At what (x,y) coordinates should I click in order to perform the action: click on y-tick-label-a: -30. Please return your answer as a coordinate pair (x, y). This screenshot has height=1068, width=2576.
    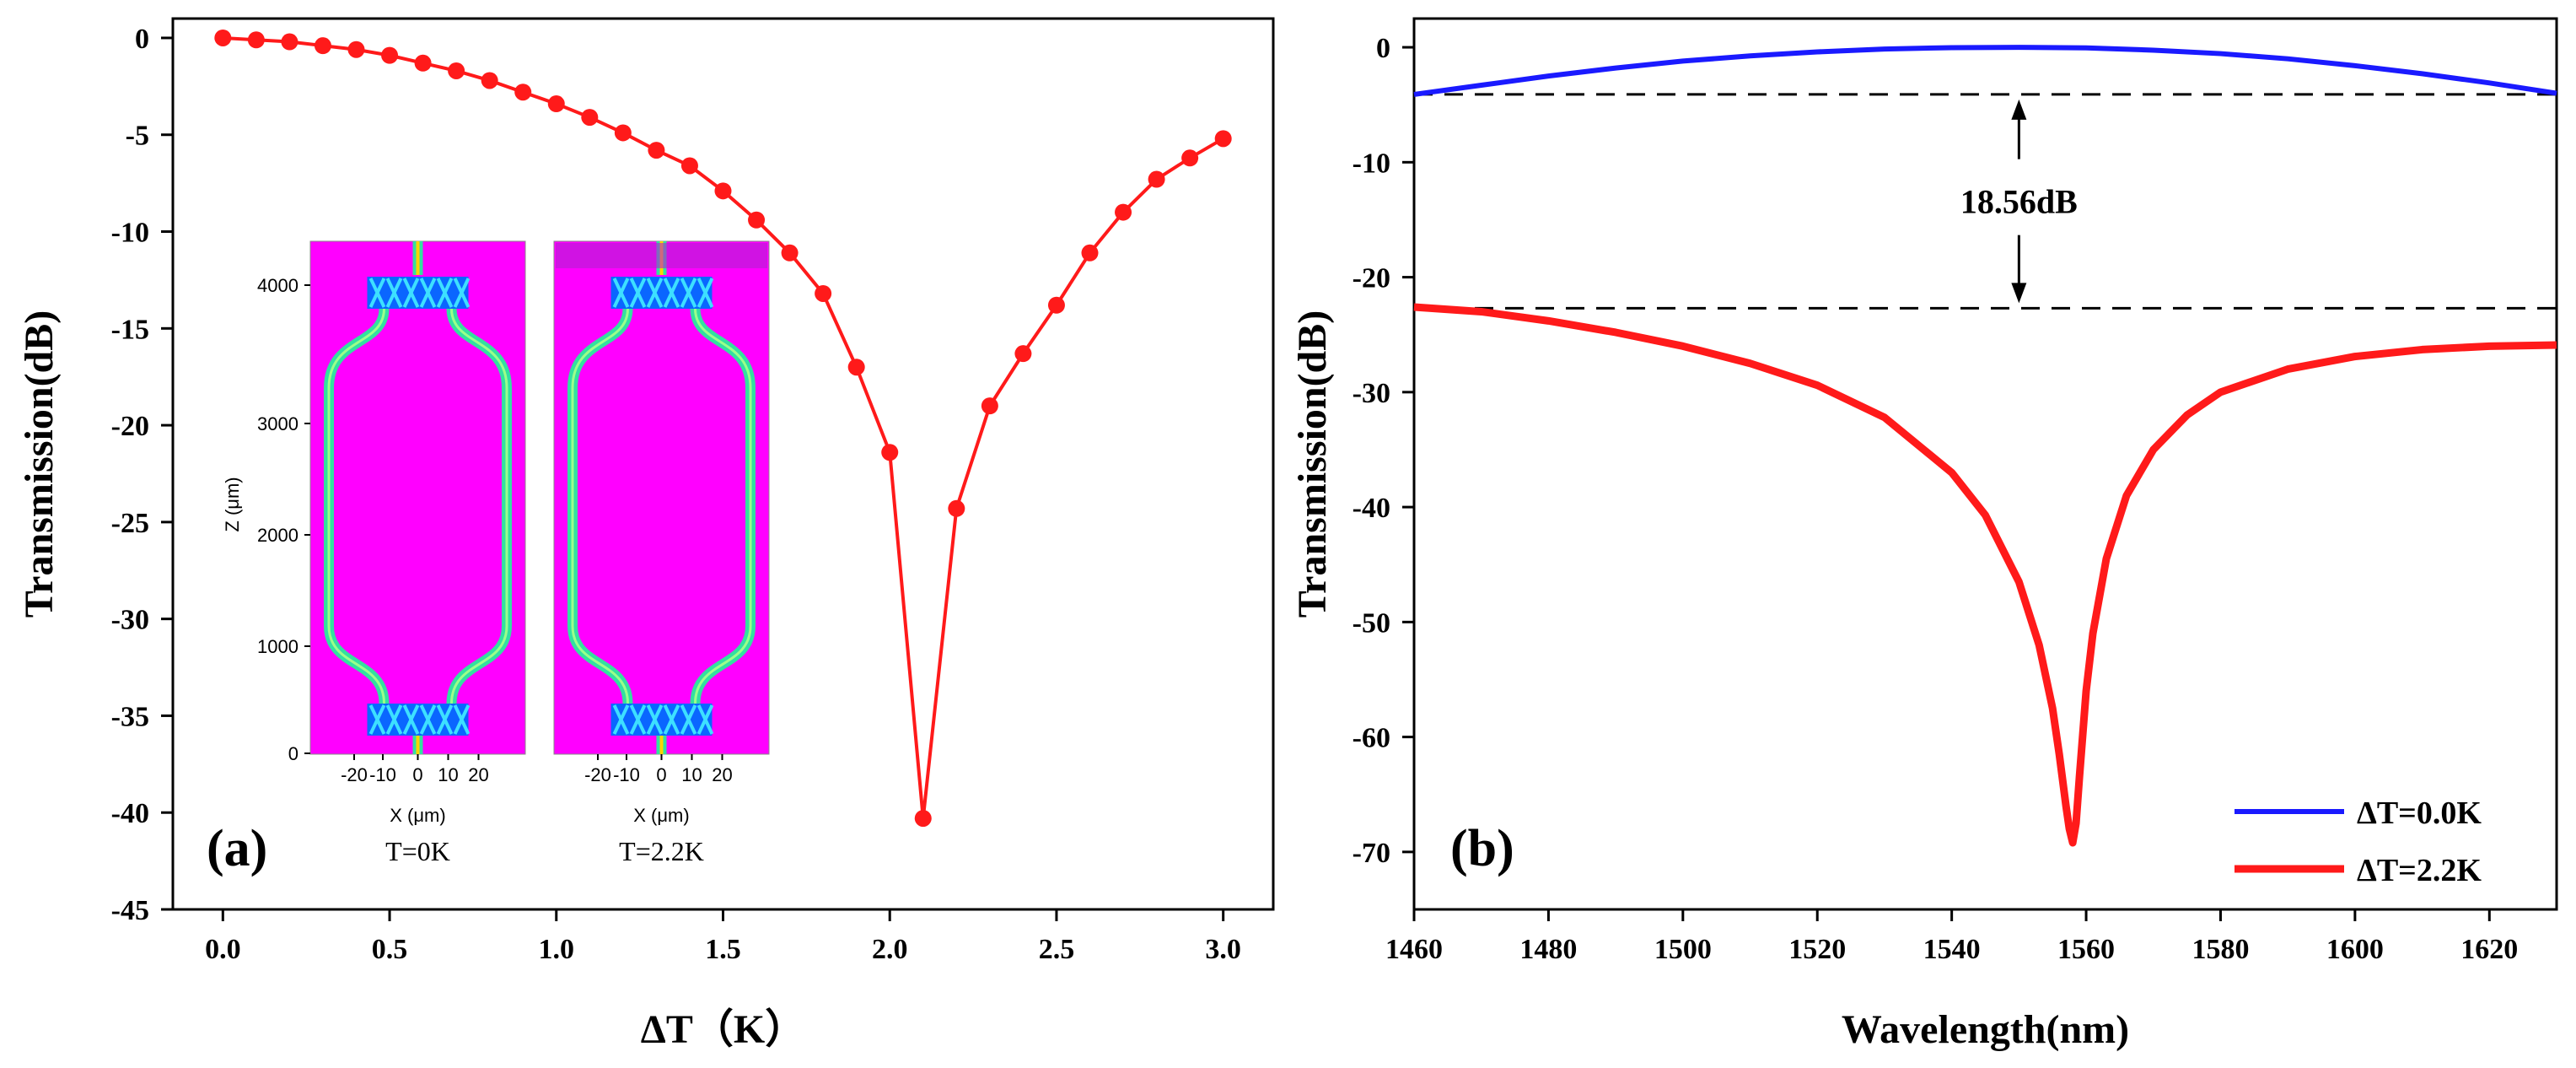
    Looking at the image, I should click on (130, 620).